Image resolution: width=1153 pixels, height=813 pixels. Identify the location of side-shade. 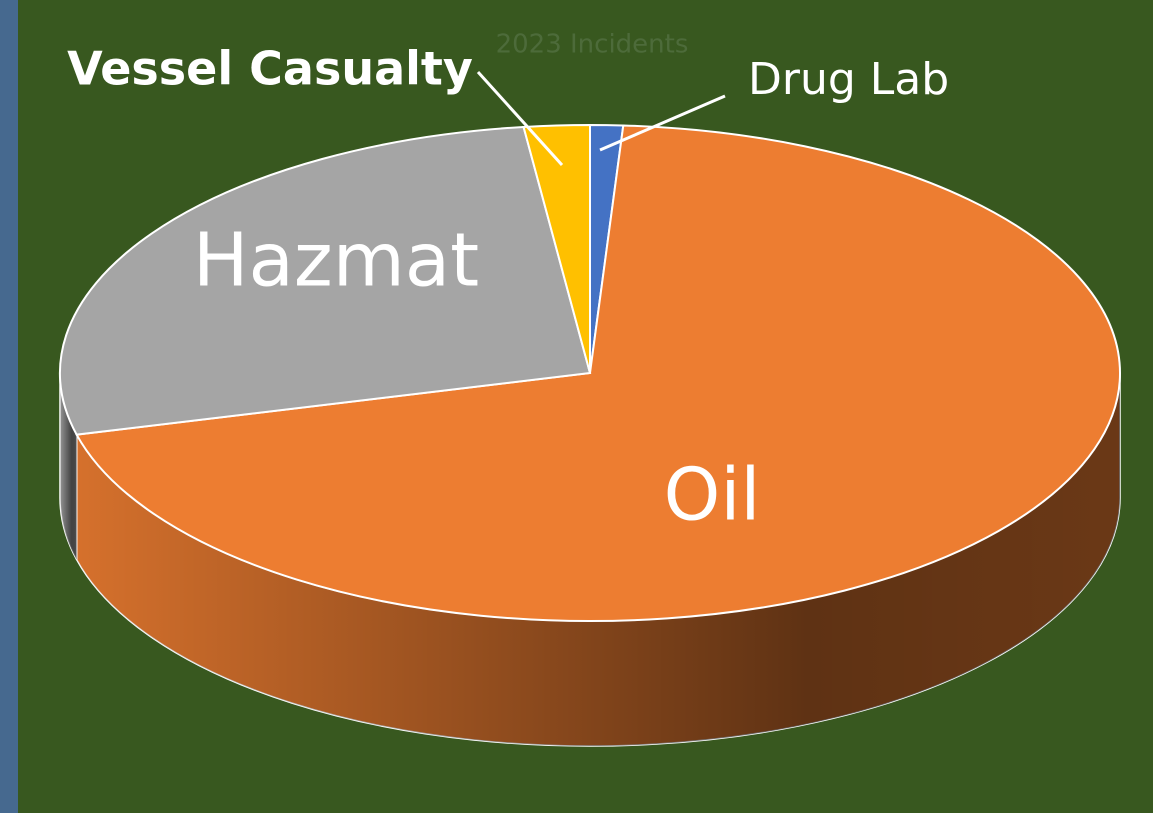
(68, 466).